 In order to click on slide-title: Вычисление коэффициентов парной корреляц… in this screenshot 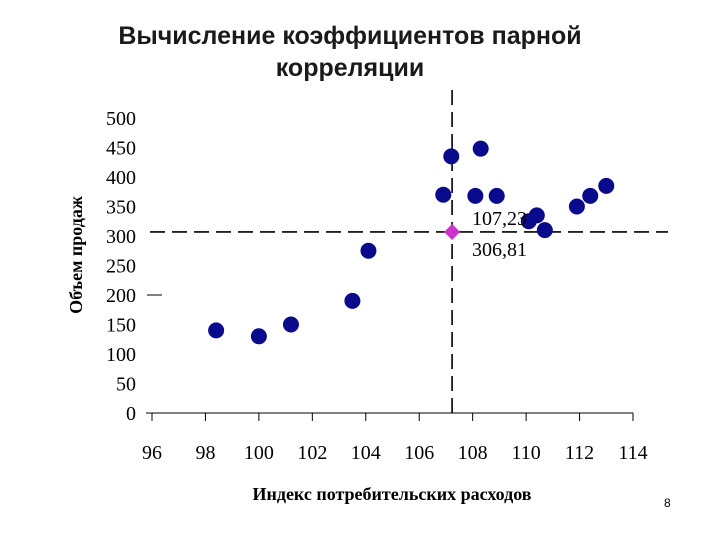, I will do `click(350, 52)`.